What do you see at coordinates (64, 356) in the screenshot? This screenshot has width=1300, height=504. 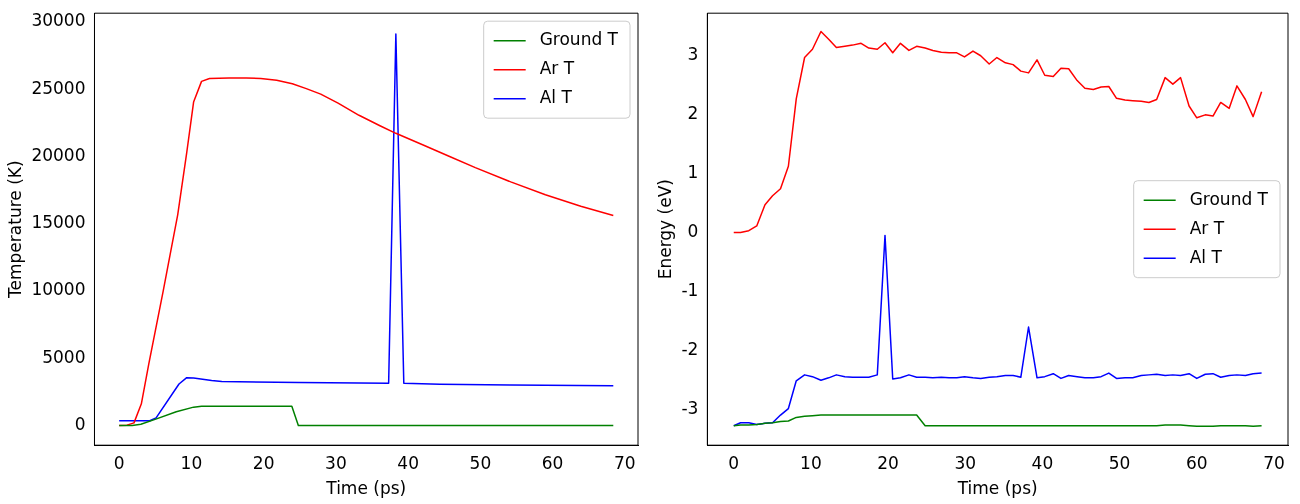 I see `y-tick-label: 5000` at bounding box center [64, 356].